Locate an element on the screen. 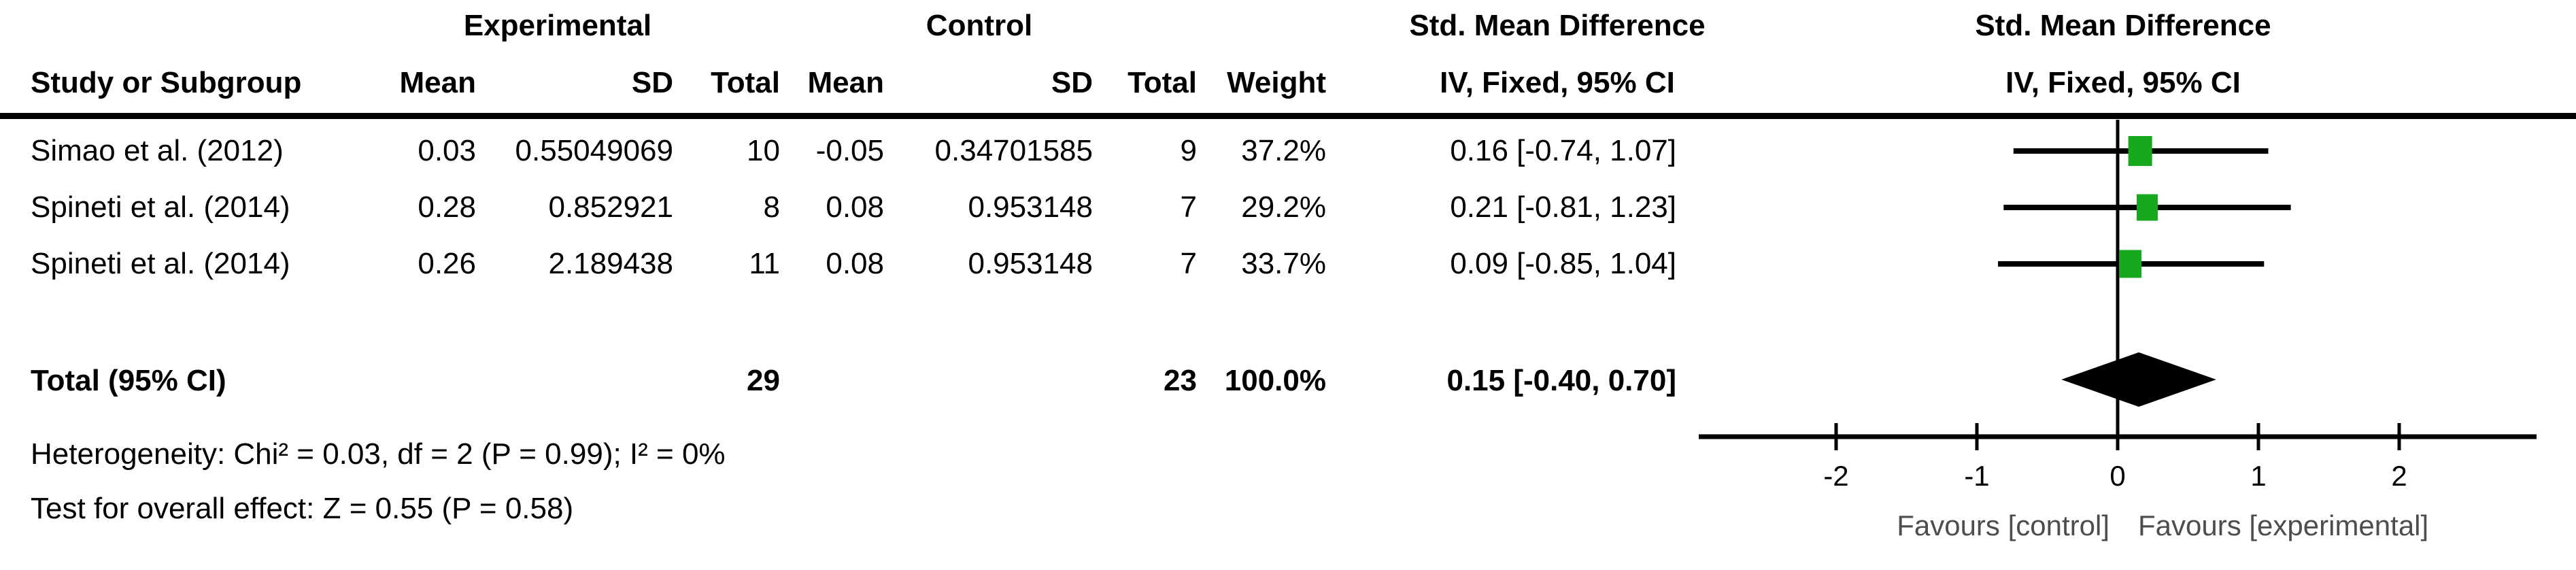 Image resolution: width=2576 pixels, height=570 pixels. axis-tick-label: 1 is located at coordinates (2258, 476).